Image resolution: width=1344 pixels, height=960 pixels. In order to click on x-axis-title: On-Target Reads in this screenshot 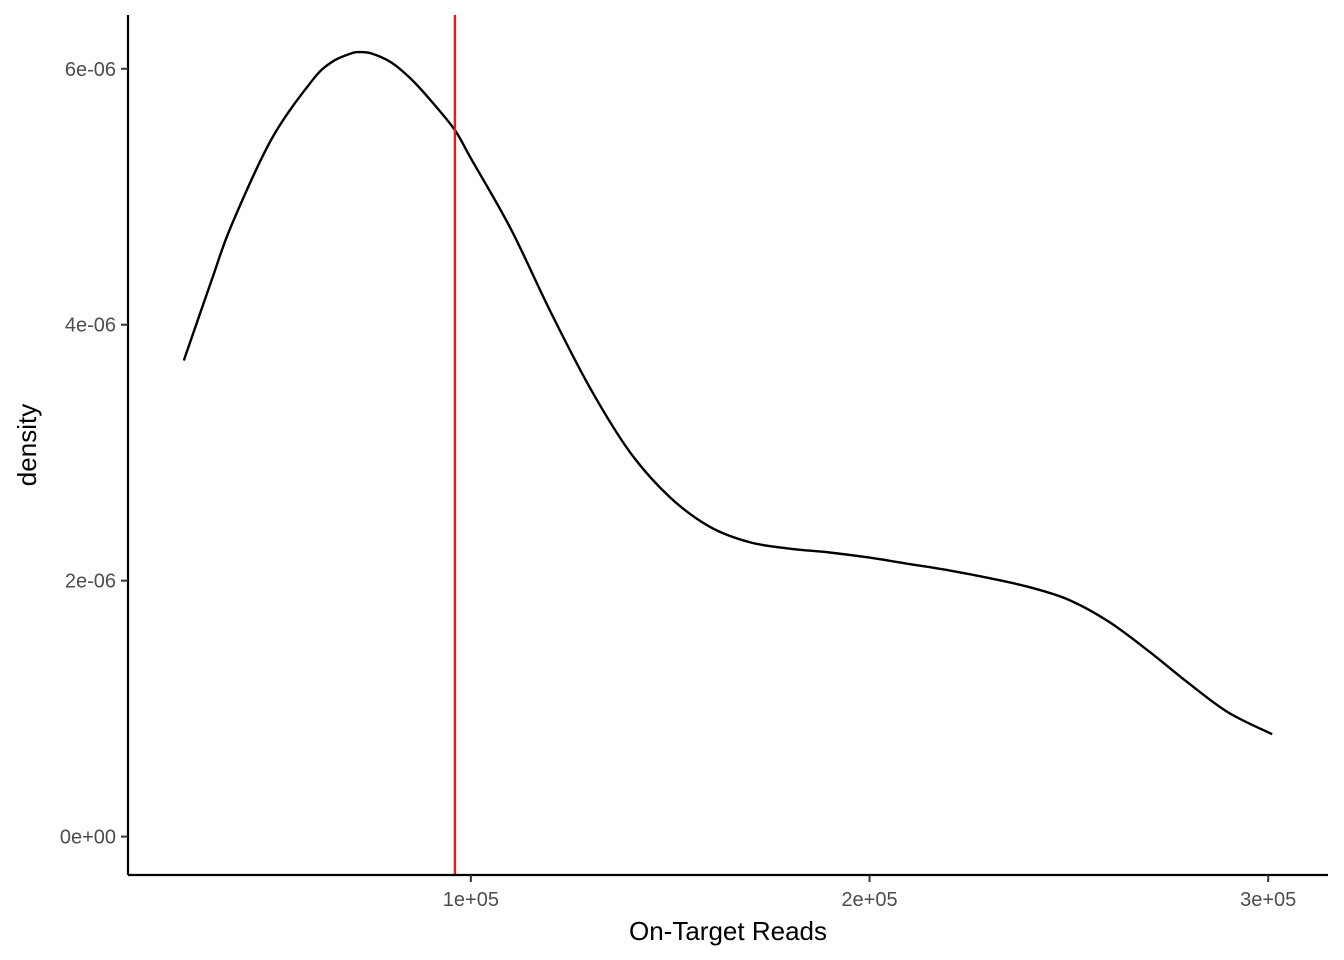, I will do `click(728, 931)`.